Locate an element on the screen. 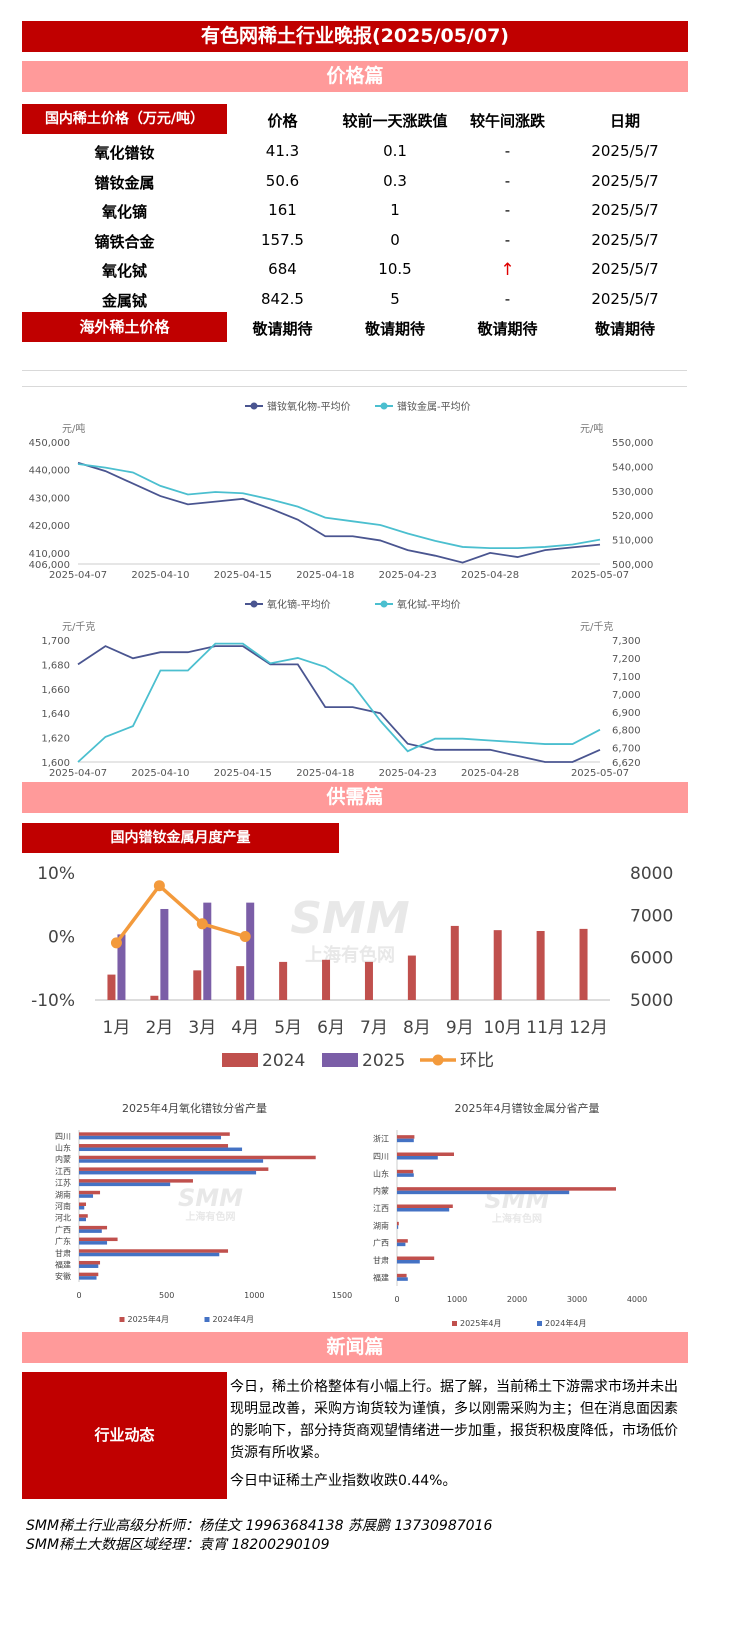  y-right-tick: 7,200 is located at coordinates (626, 659).